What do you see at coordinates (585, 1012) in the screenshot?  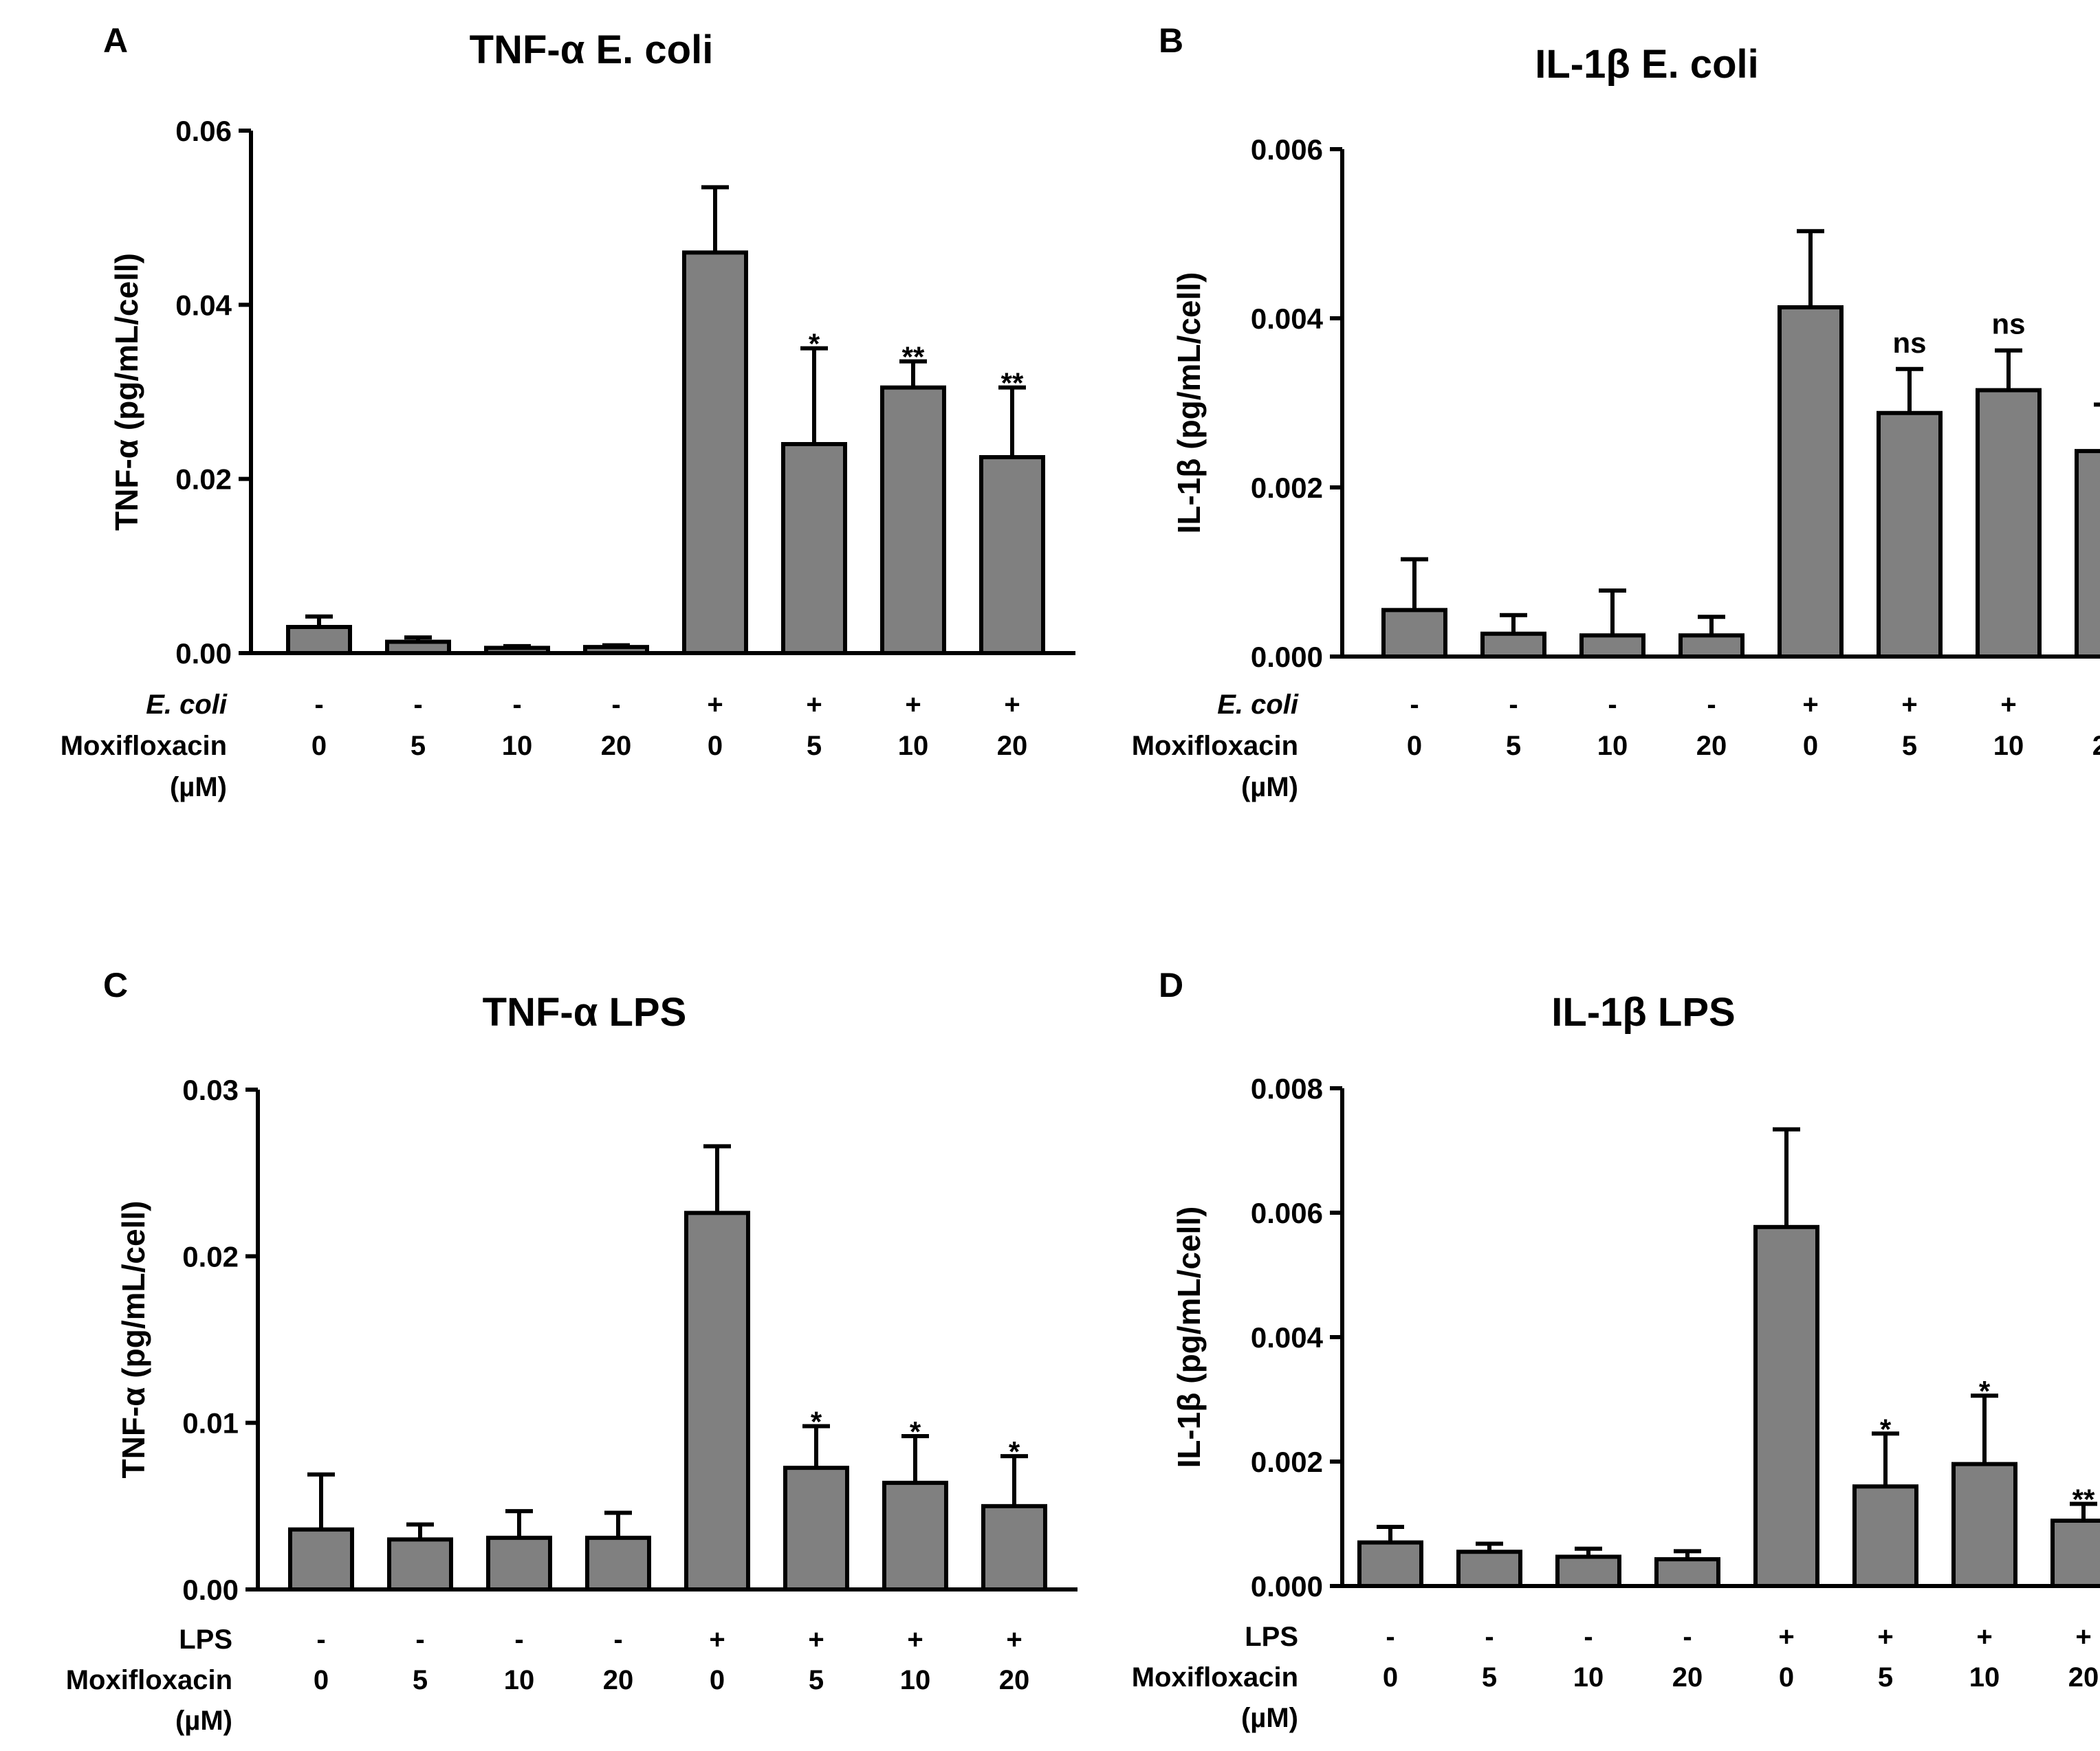 I see `chart-title: TNF-α LPS` at bounding box center [585, 1012].